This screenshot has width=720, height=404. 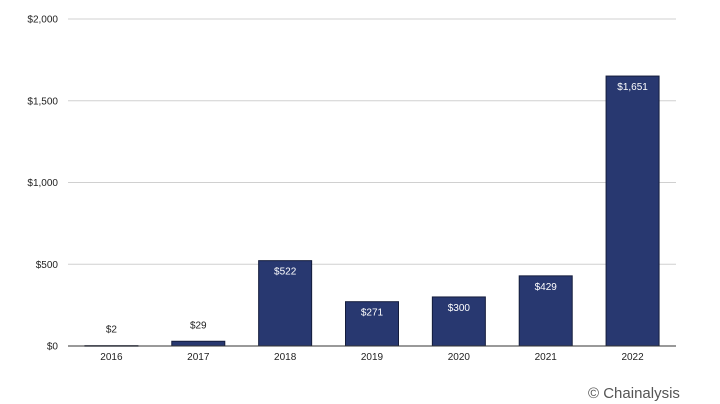 What do you see at coordinates (47, 265) in the screenshot?
I see `y-tick-label: $500` at bounding box center [47, 265].